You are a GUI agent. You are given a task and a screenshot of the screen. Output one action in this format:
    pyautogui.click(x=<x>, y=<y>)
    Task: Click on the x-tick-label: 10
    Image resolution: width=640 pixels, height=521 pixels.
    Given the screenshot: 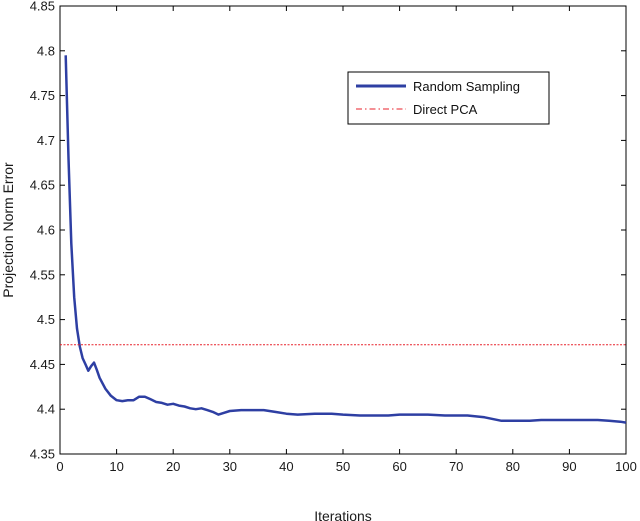 What is the action you would take?
    pyautogui.click(x=116, y=466)
    